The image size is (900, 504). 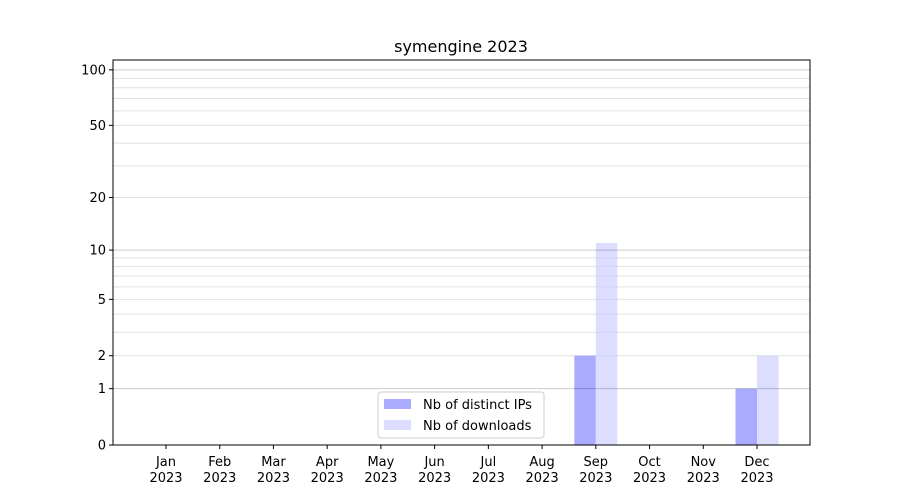 I want to click on x-tick-label: Mar, so click(x=273, y=462).